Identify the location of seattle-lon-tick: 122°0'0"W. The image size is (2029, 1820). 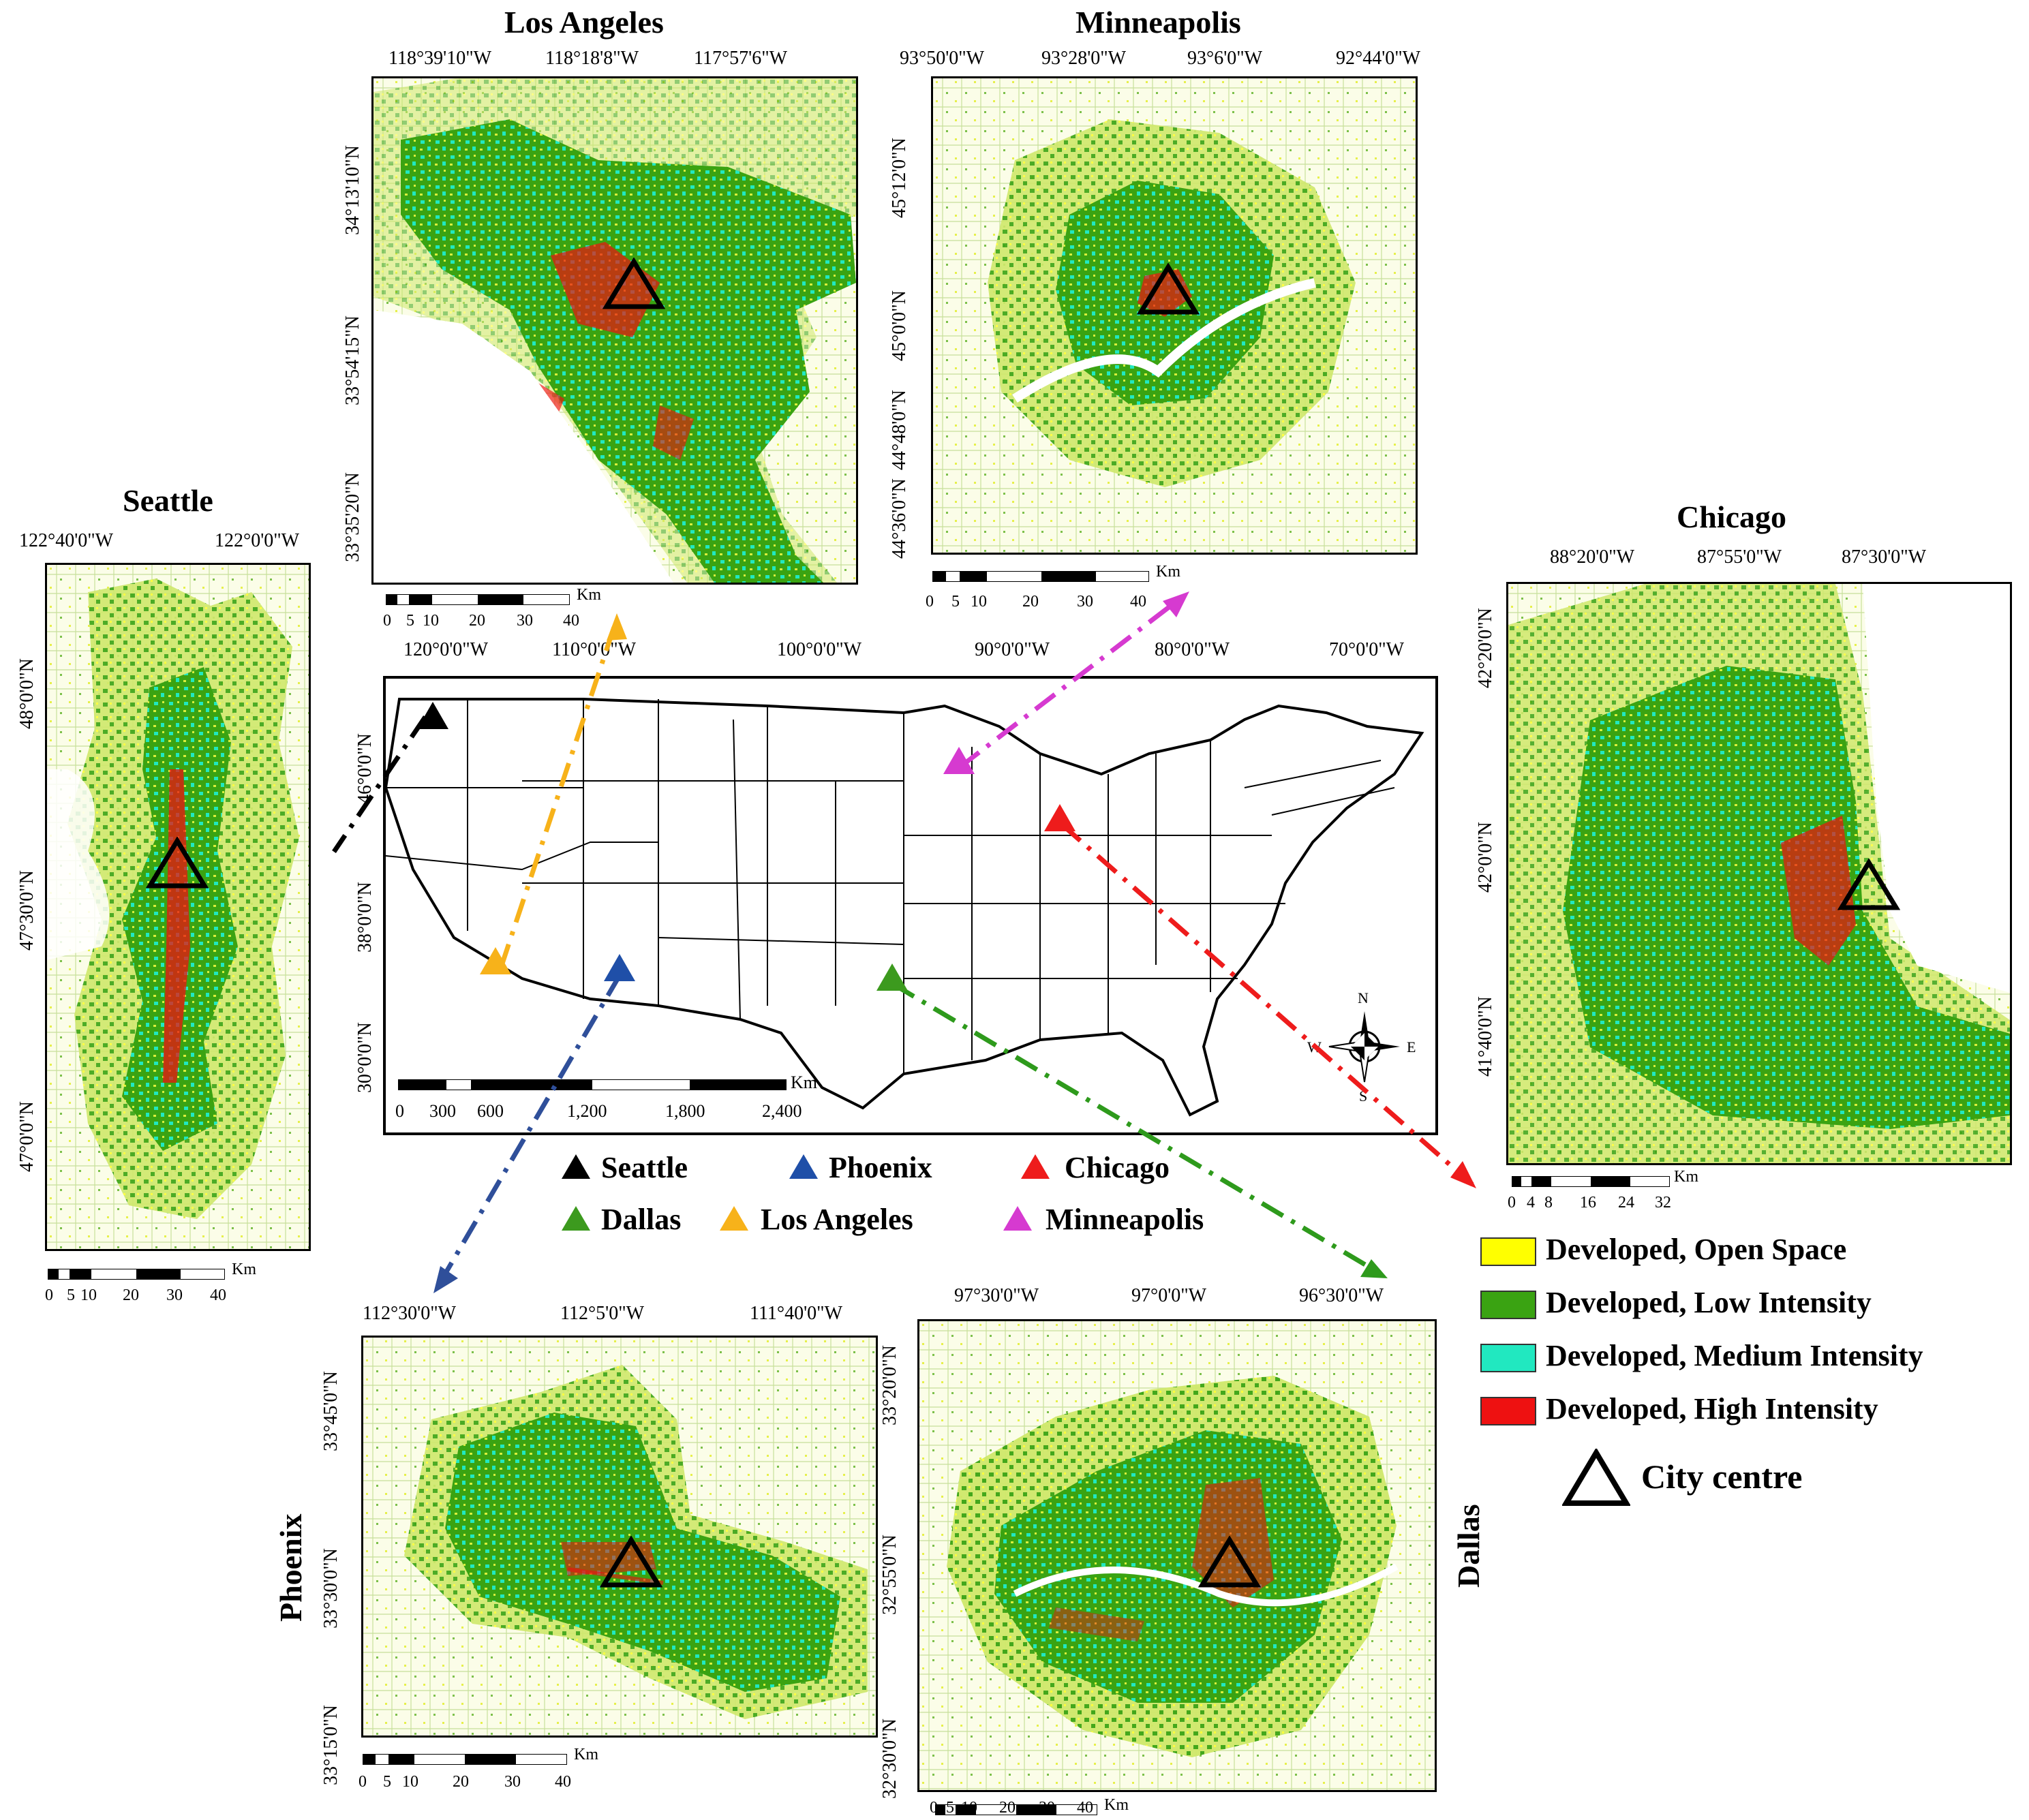
(257, 540).